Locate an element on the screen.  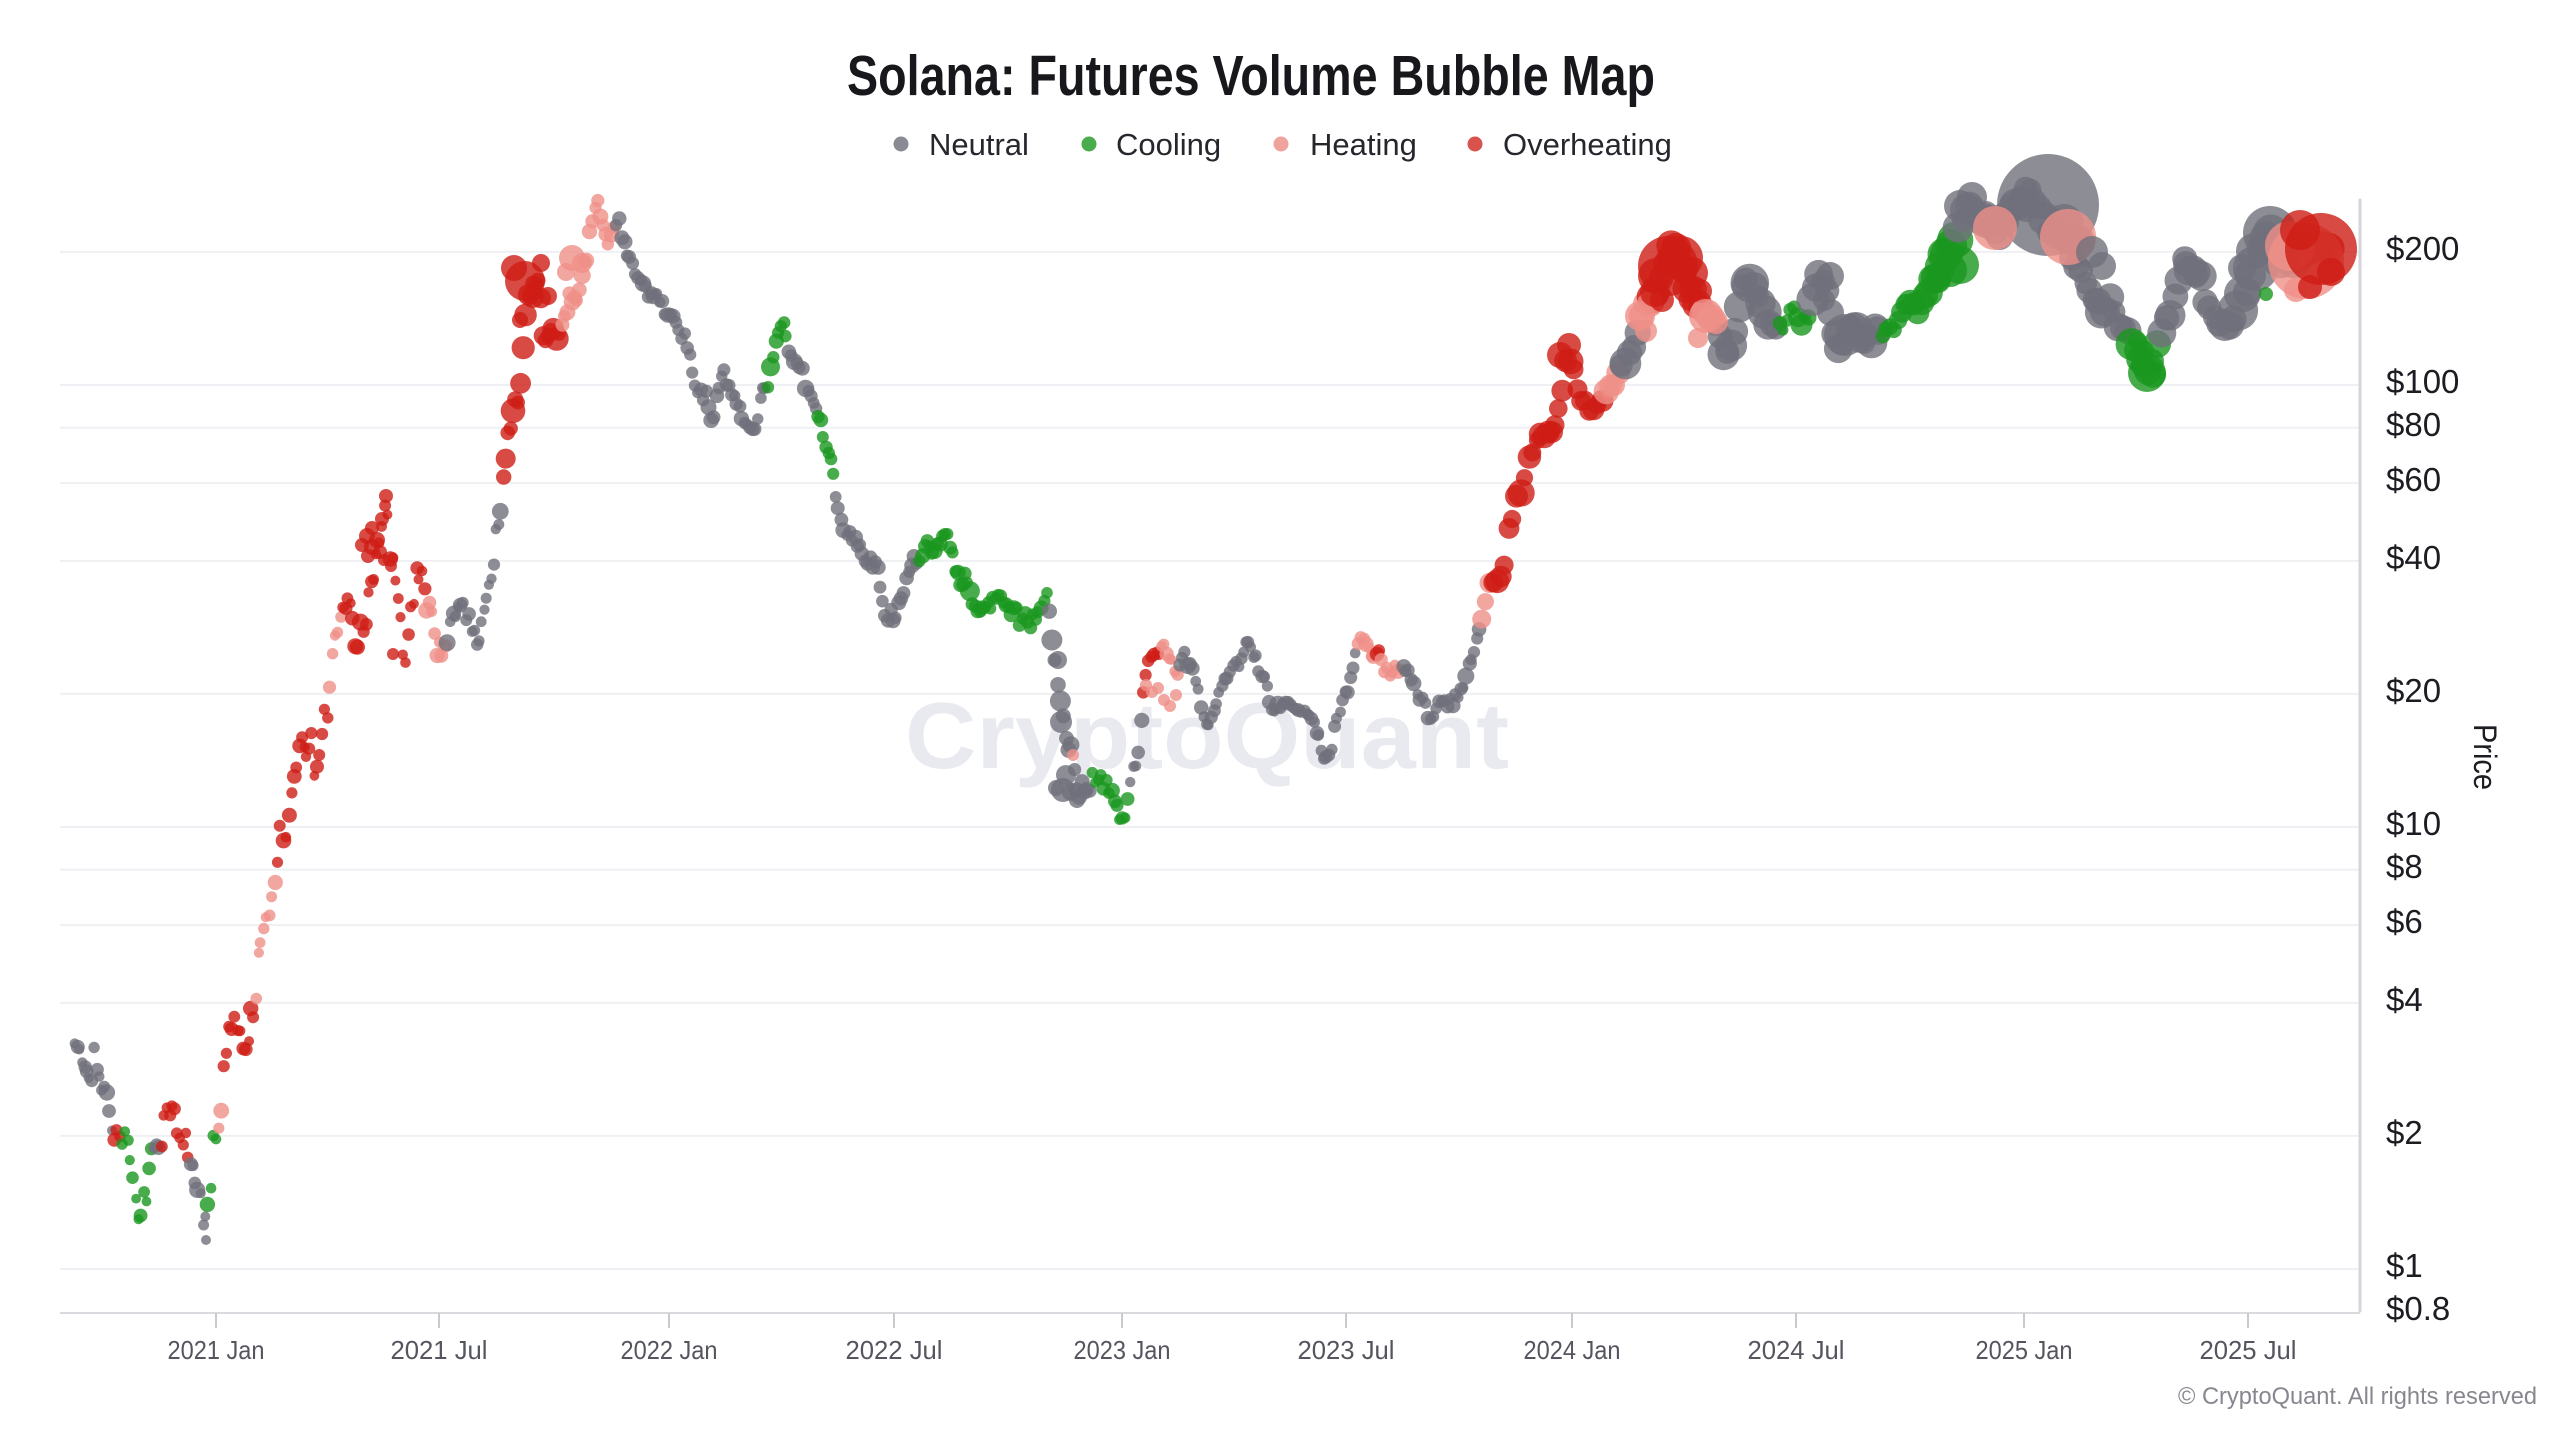
svg-text: Neutral is located at coordinates (979, 144).